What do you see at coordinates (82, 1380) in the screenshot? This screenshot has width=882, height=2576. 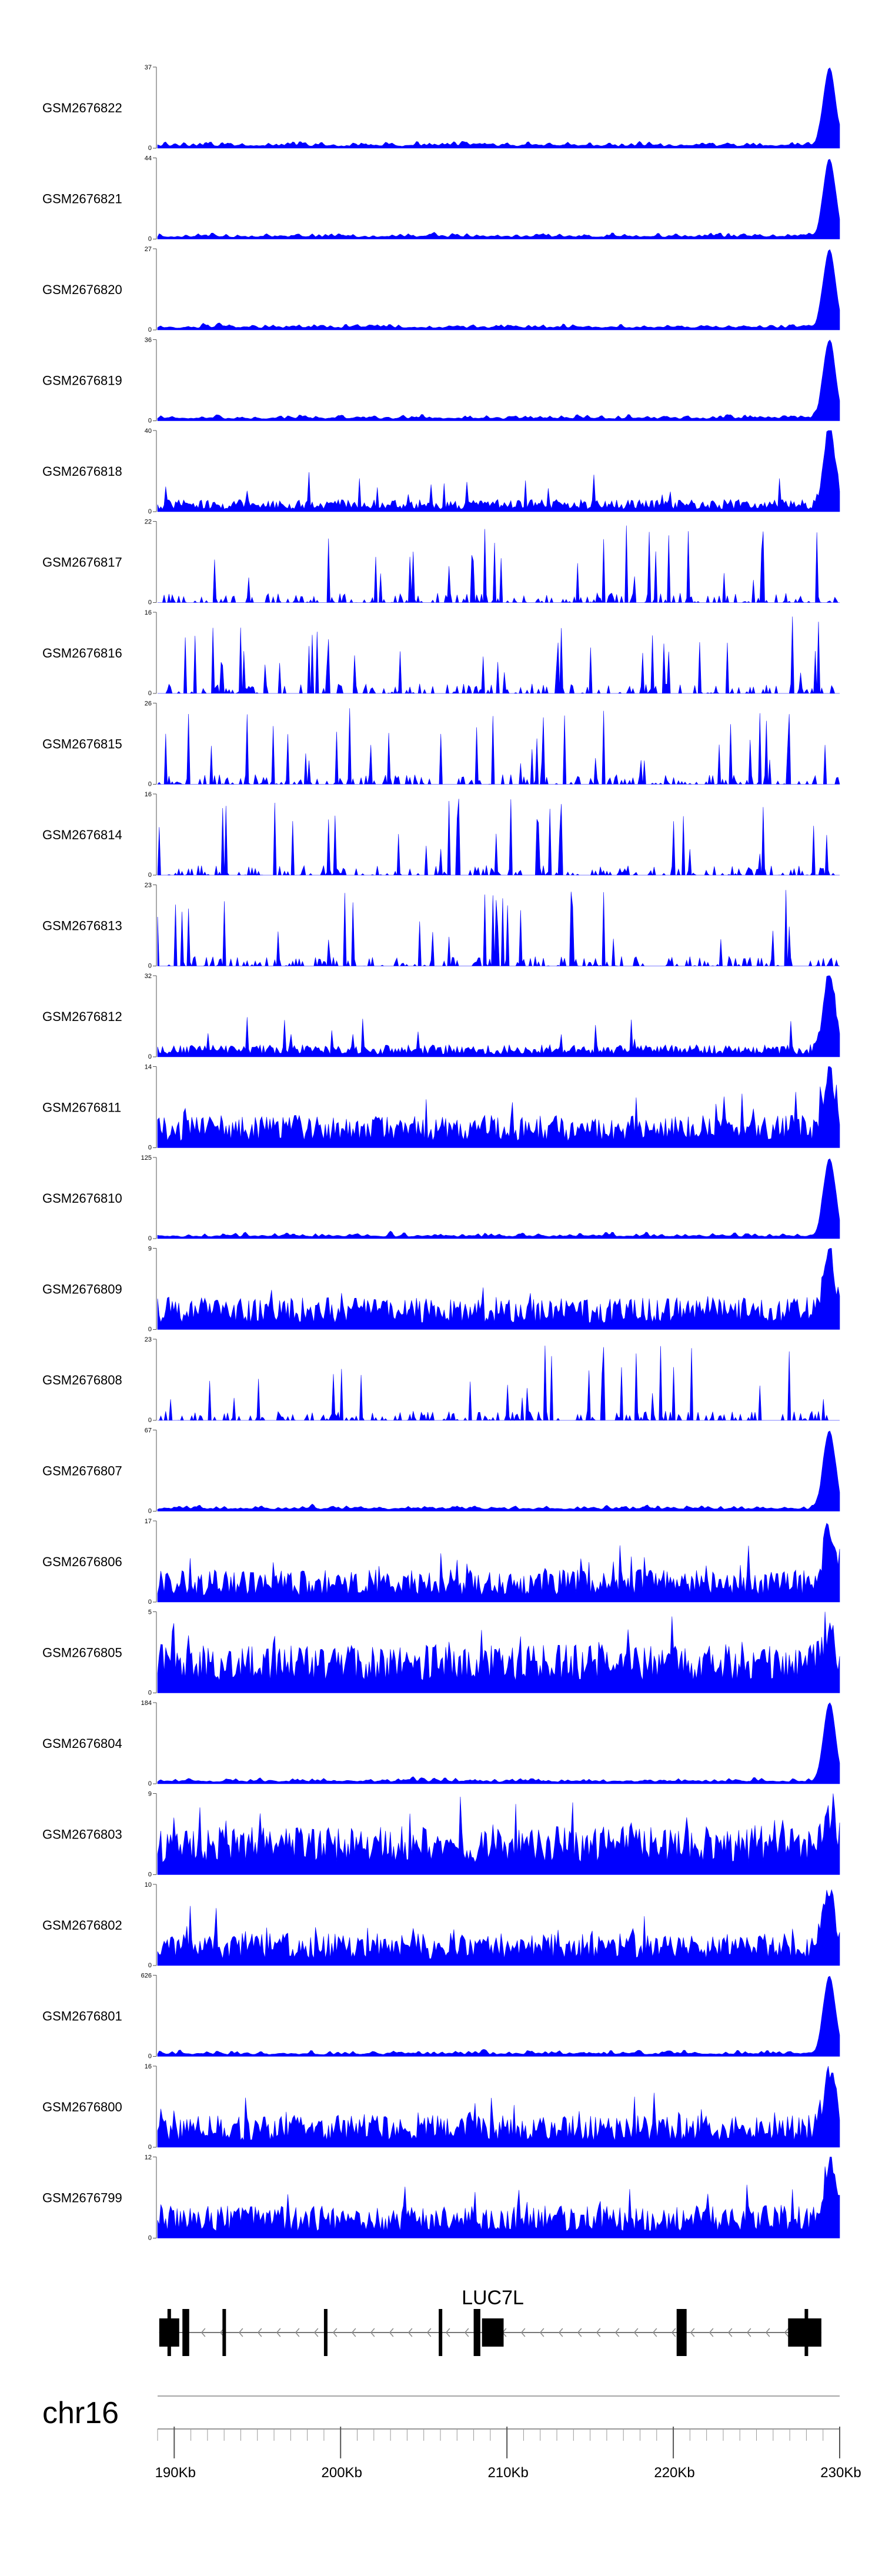 I see `track-label: GSM2676808` at bounding box center [82, 1380].